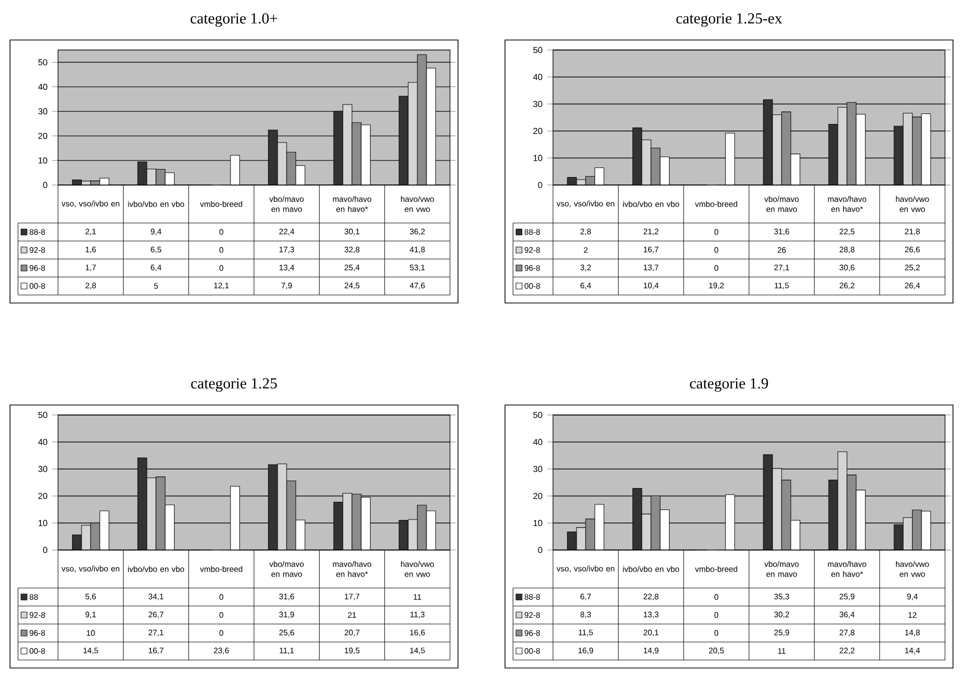 The width and height of the screenshot is (960, 677). What do you see at coordinates (221, 286) in the screenshot?
I see `data-label: 12,1` at bounding box center [221, 286].